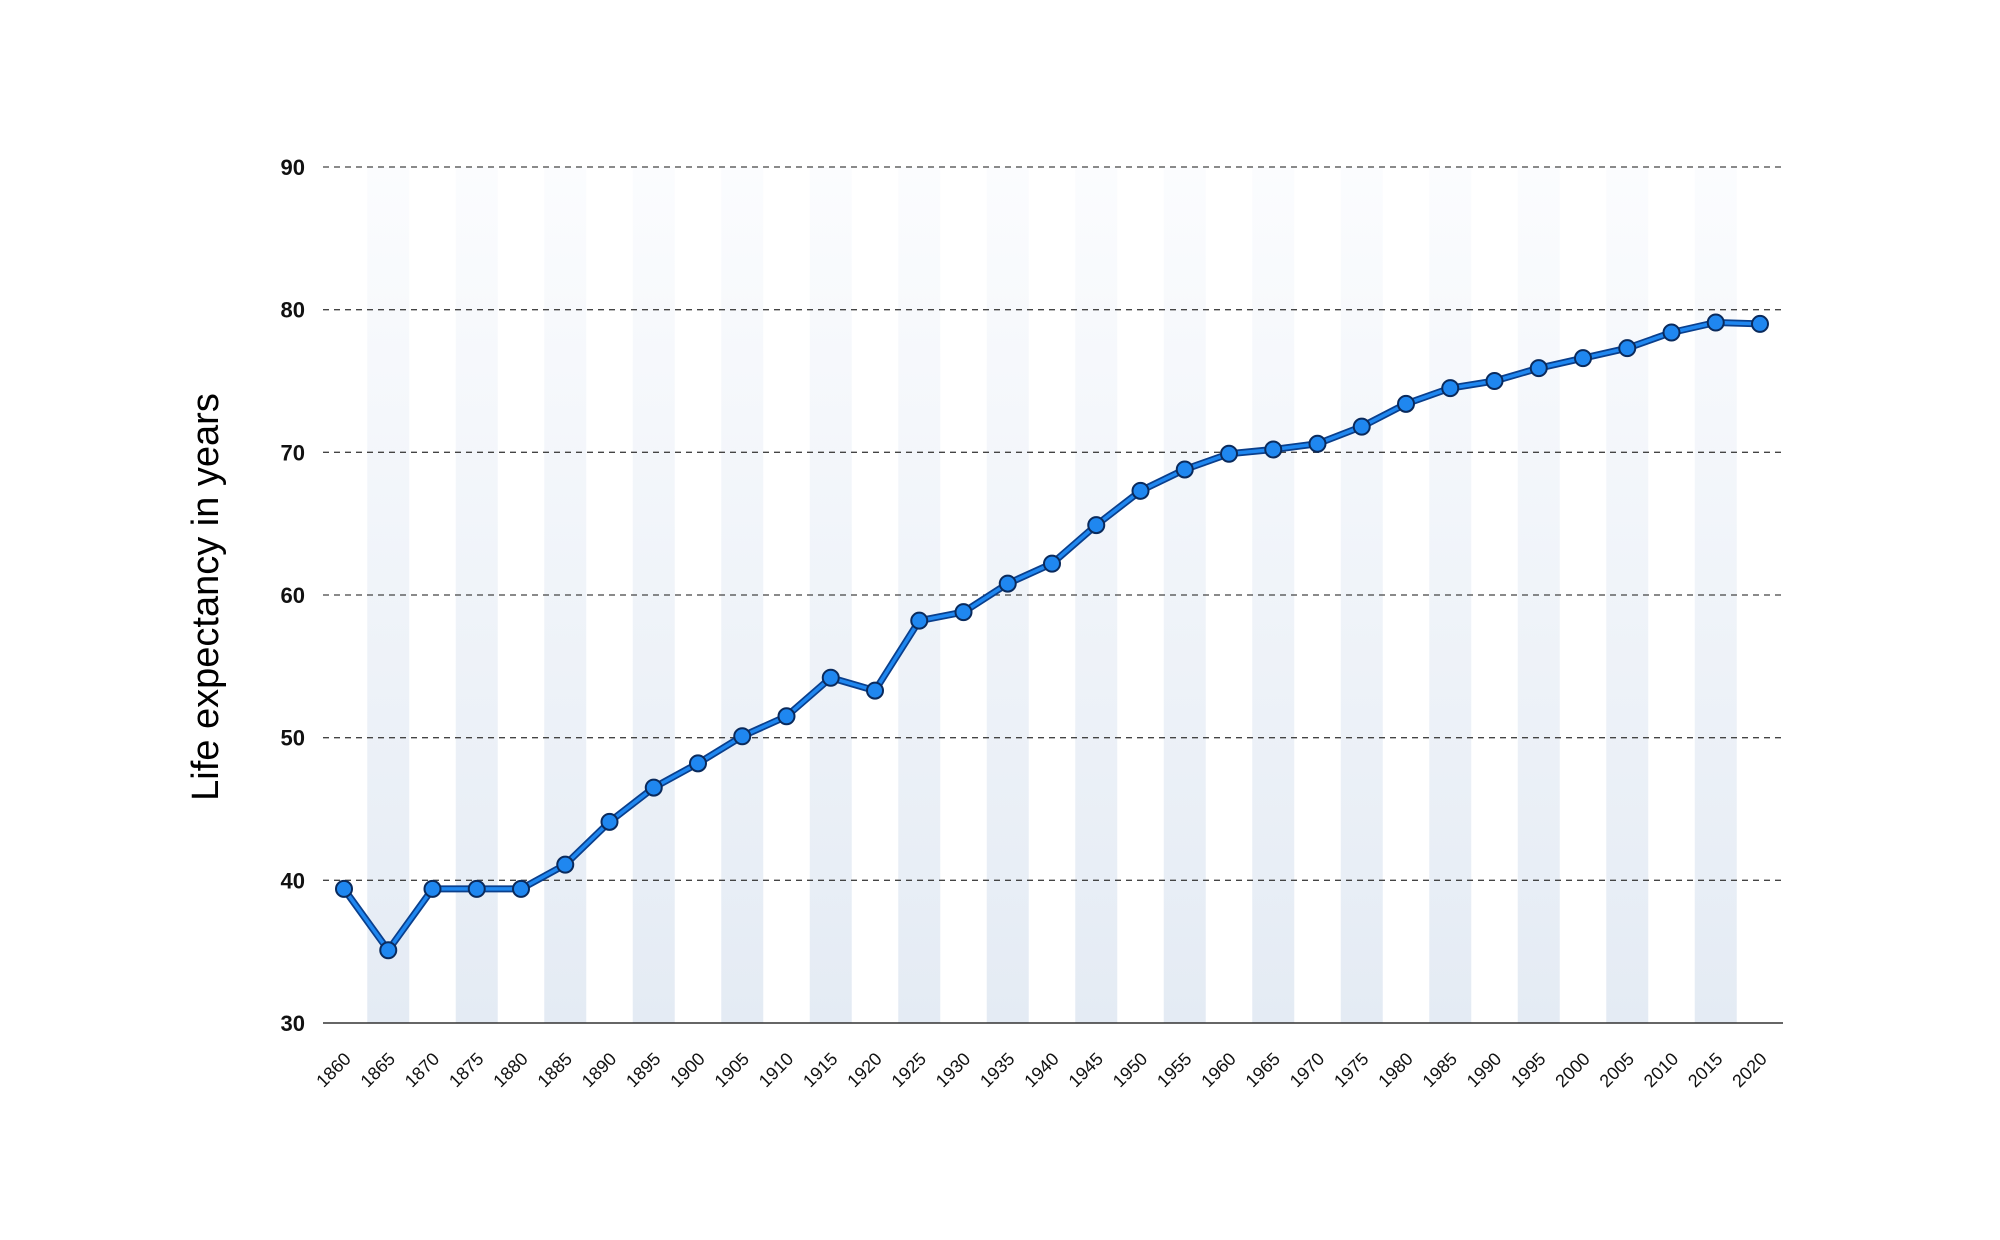 The image size is (2000, 1240). What do you see at coordinates (864, 1070) in the screenshot?
I see `x-tick-1920: 1920` at bounding box center [864, 1070].